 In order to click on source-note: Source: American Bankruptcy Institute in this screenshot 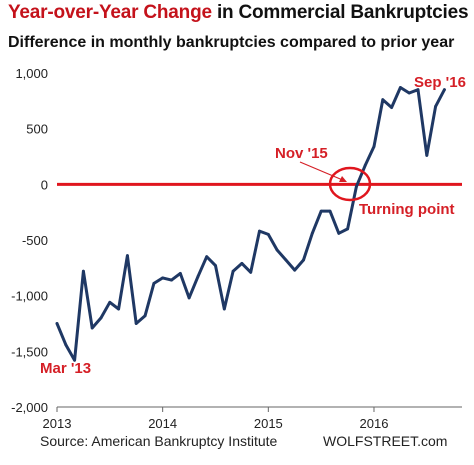, I will do `click(159, 441)`.